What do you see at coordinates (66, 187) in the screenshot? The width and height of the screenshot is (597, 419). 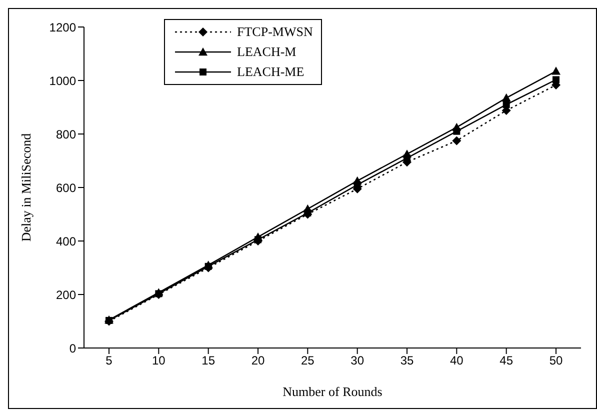 I see `y-tick-label: 600` at bounding box center [66, 187].